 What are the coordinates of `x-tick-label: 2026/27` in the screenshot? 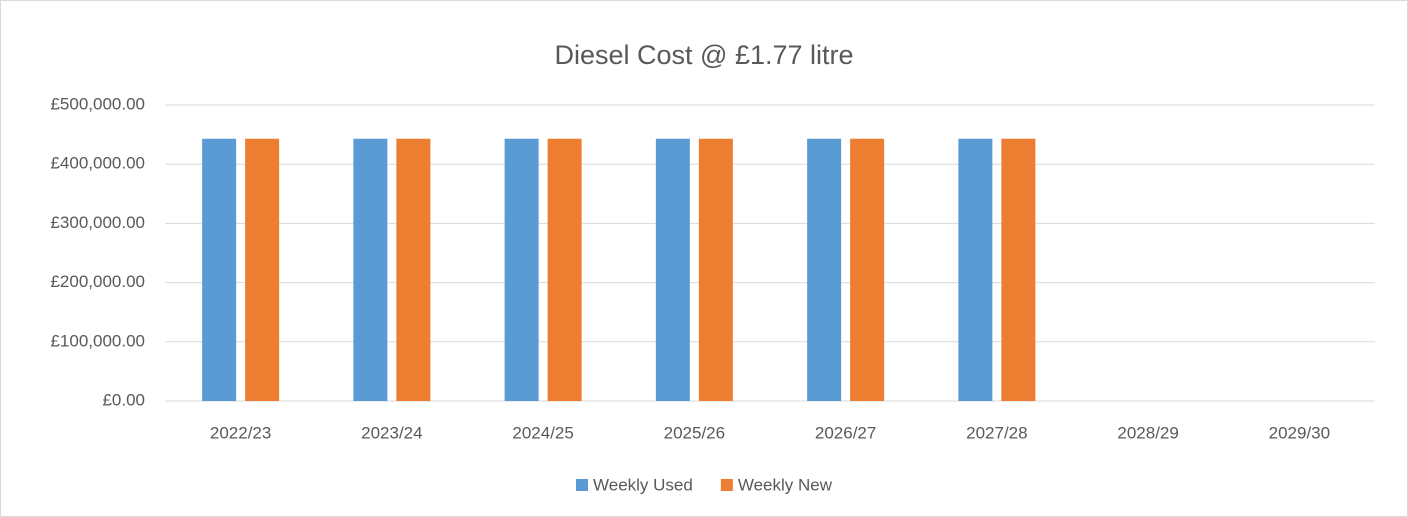 It's located at (845, 432).